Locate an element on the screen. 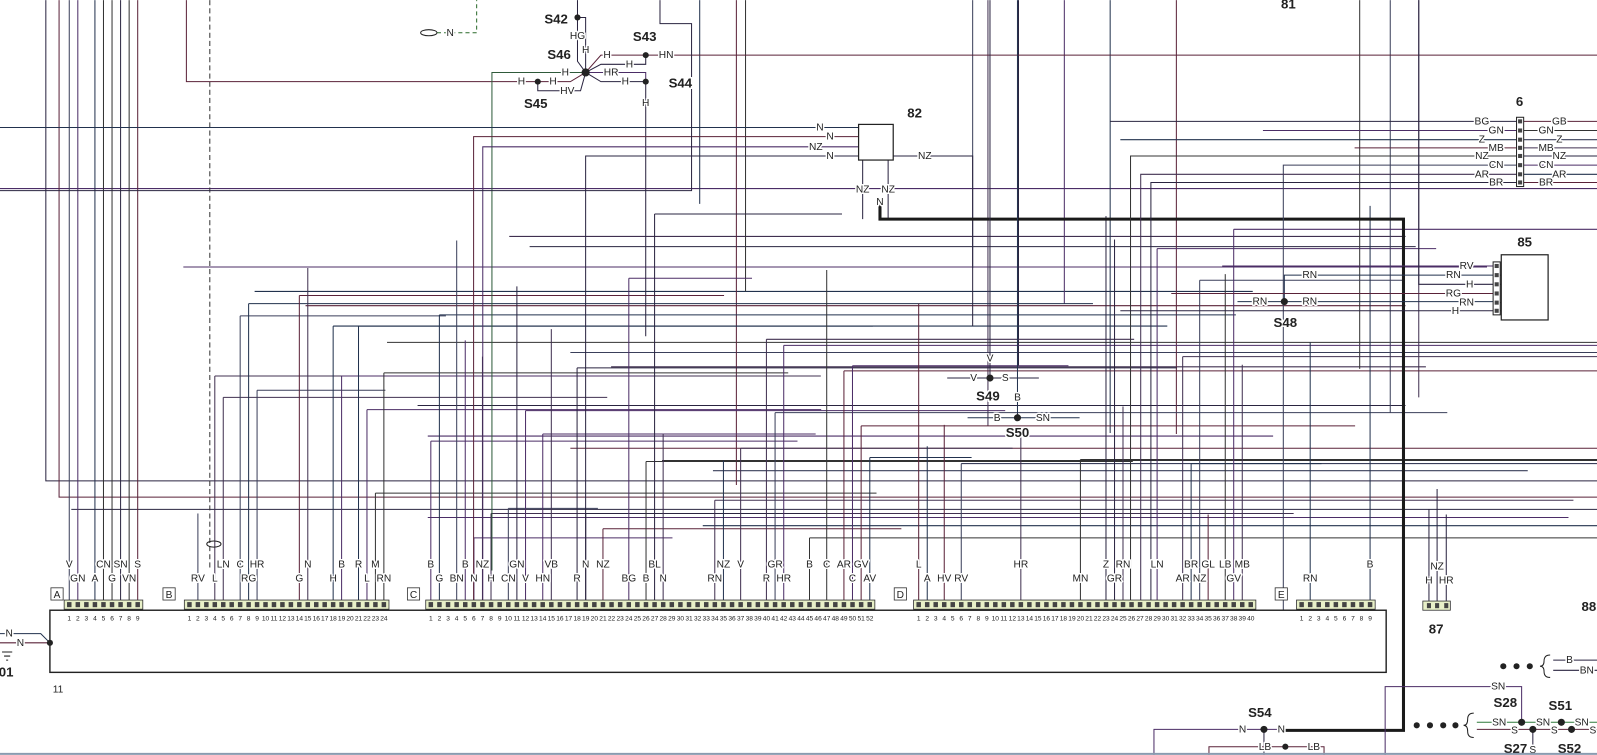 Image resolution: width=1597 pixels, height=755 pixels. pin-number: 47 is located at coordinates (827, 618).